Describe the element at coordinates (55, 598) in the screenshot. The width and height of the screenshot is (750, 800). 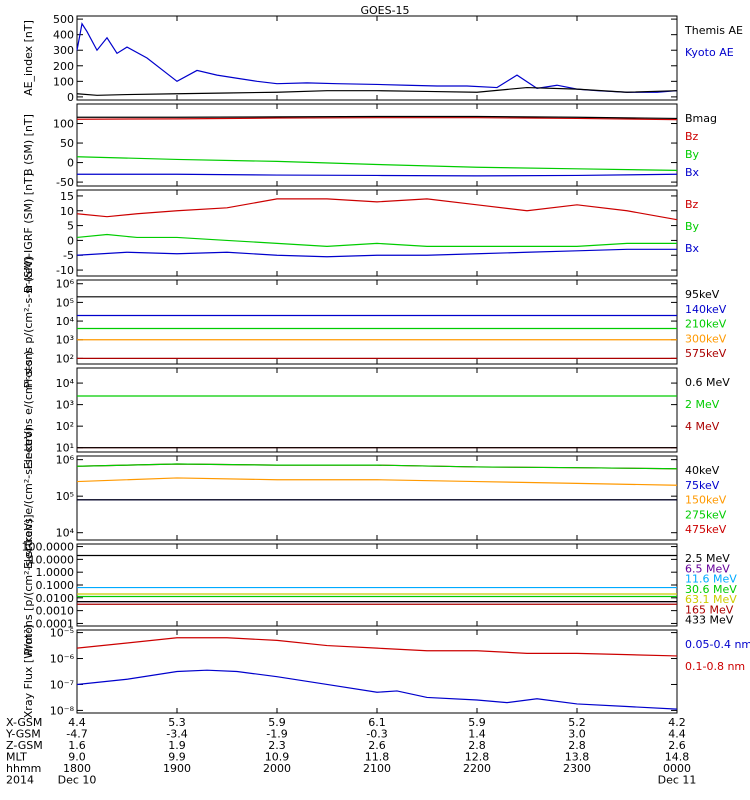
I see `y-tick-label: 0.0100` at that location.